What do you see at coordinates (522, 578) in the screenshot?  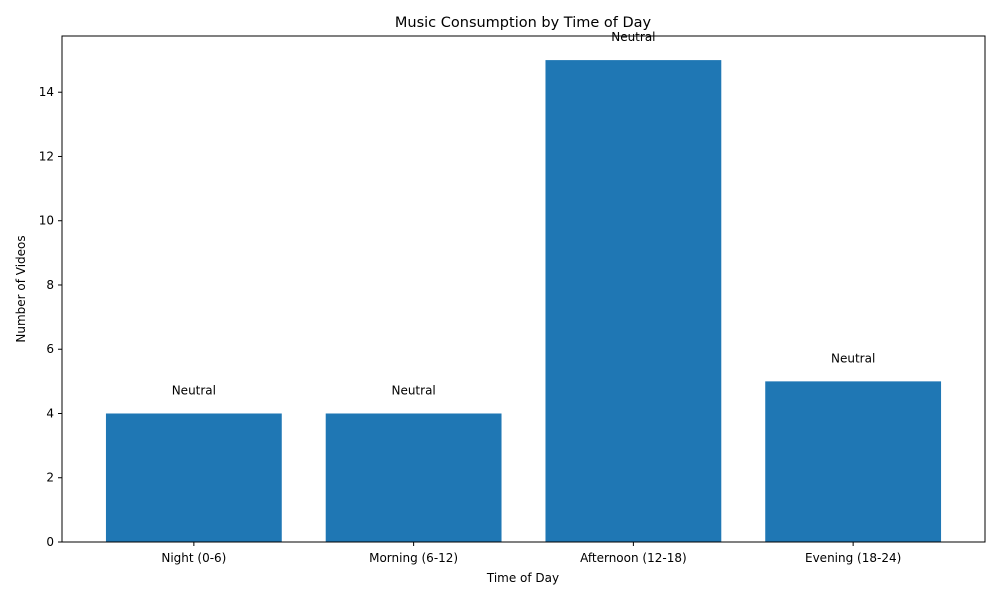 I see `x-axis-label: Time of Day` at bounding box center [522, 578].